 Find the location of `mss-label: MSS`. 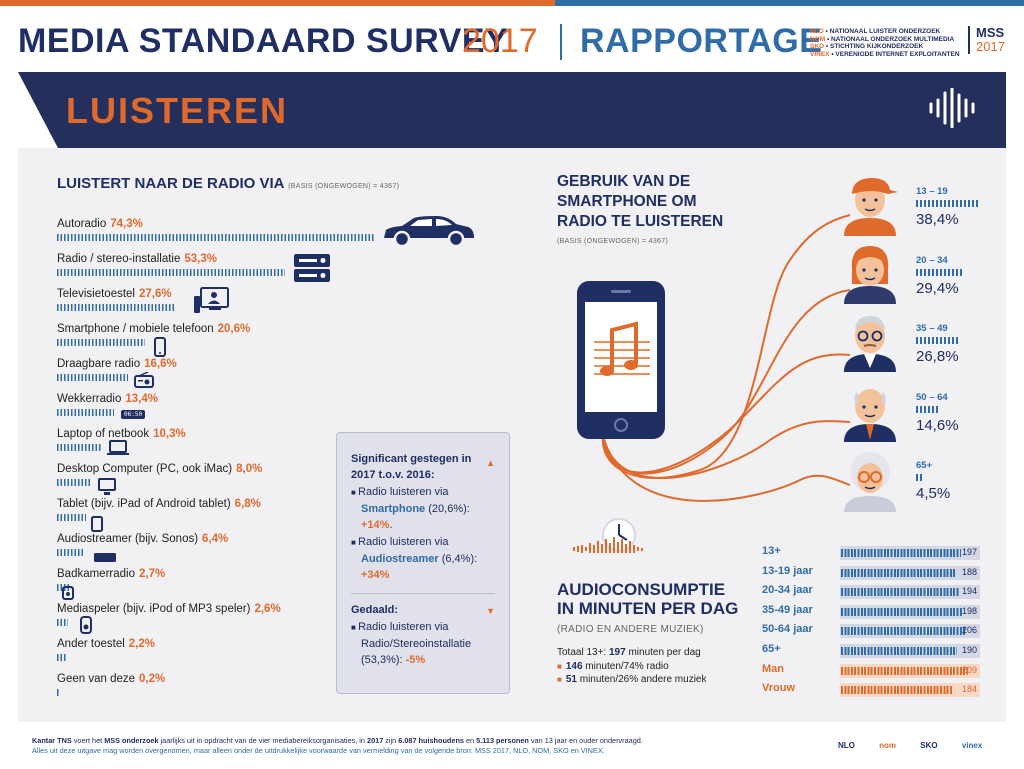

mss-label: MSS is located at coordinates (990, 32).